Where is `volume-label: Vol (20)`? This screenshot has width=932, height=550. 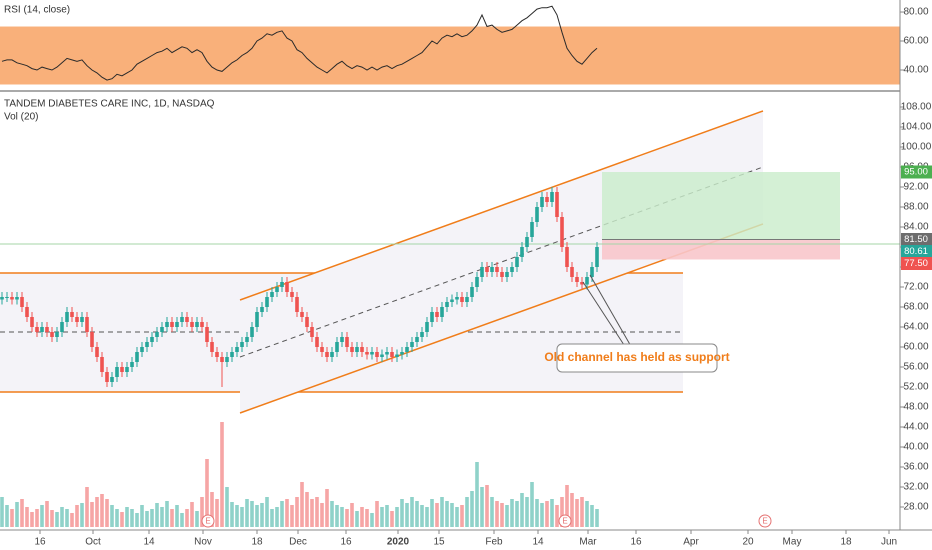
volume-label: Vol (20) is located at coordinates (21, 117).